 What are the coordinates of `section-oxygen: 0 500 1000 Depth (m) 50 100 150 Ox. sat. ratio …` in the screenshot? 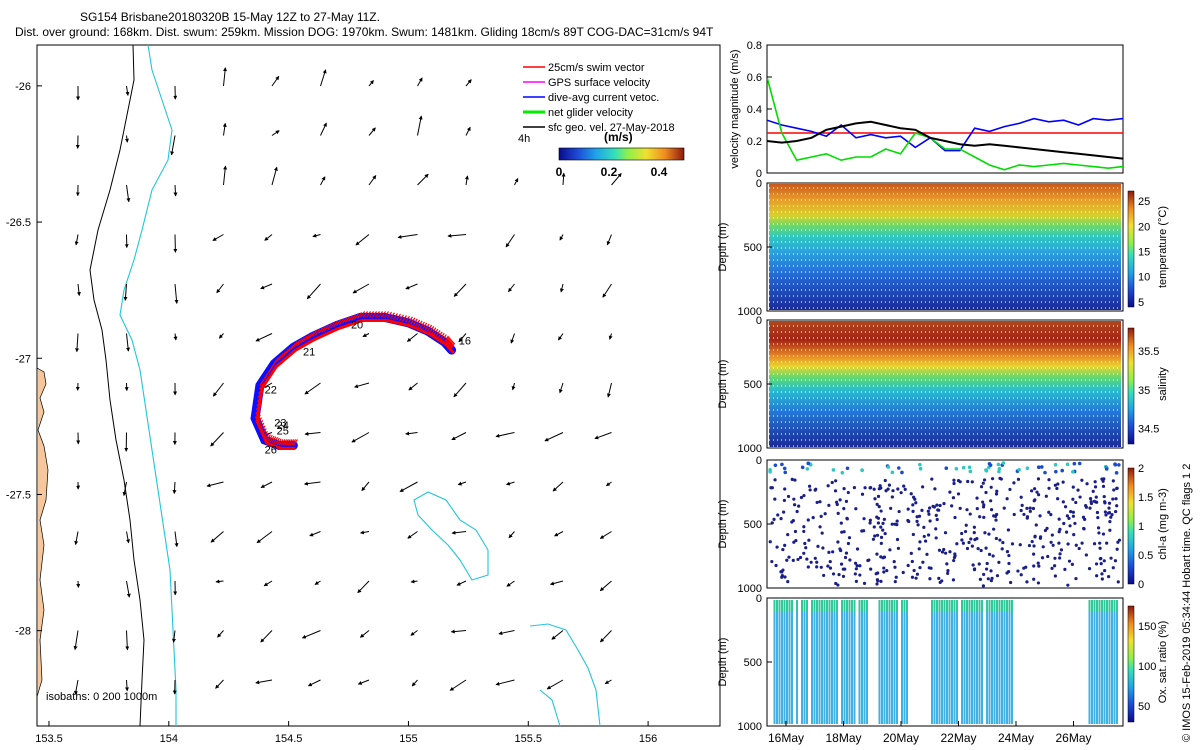 It's located at (943, 669).